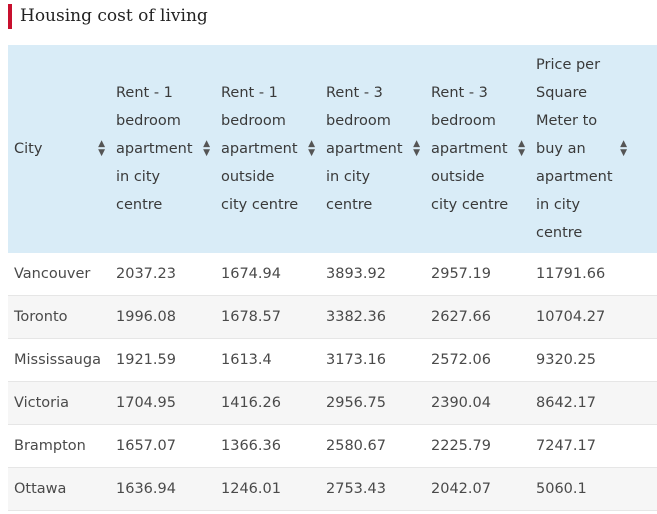  Describe the element at coordinates (59, 489) in the screenshot. I see `table-cell-city: Ottawa` at that location.